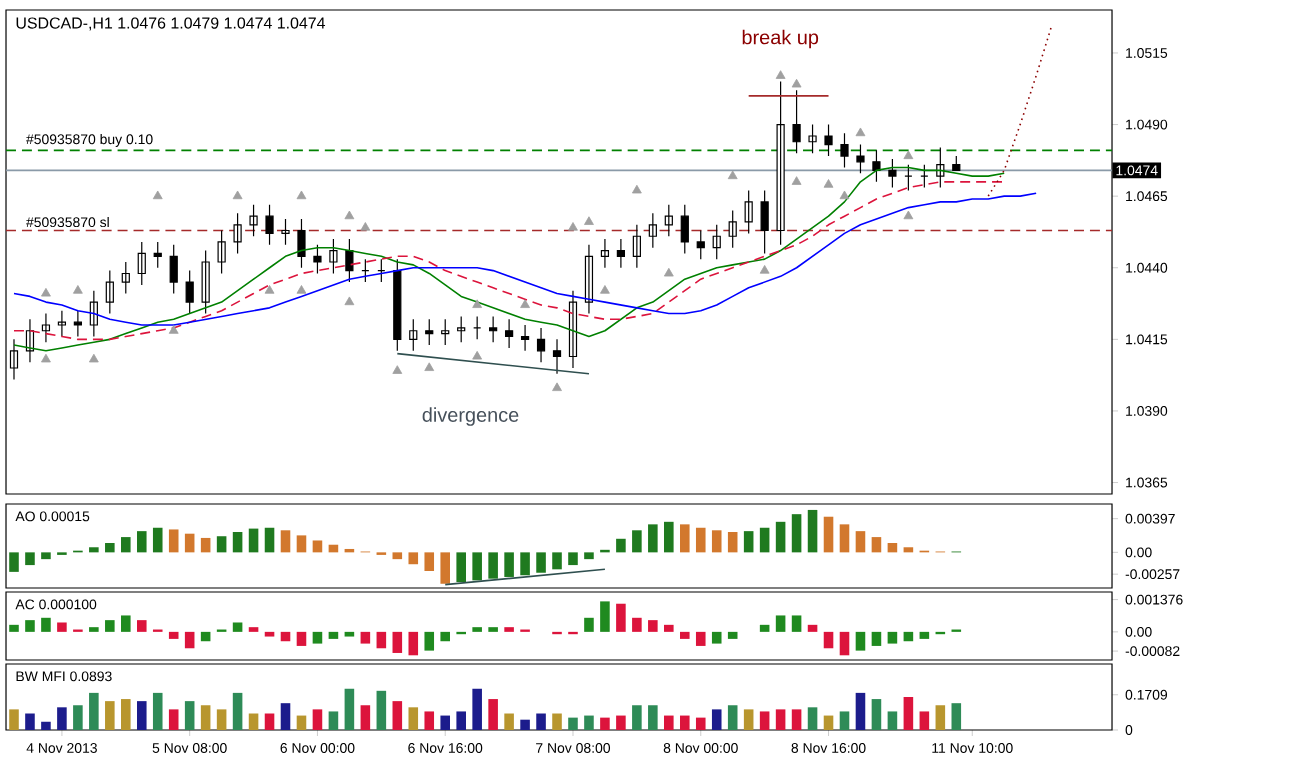  Describe the element at coordinates (1020, 110) in the screenshot. I see `line-series` at that location.